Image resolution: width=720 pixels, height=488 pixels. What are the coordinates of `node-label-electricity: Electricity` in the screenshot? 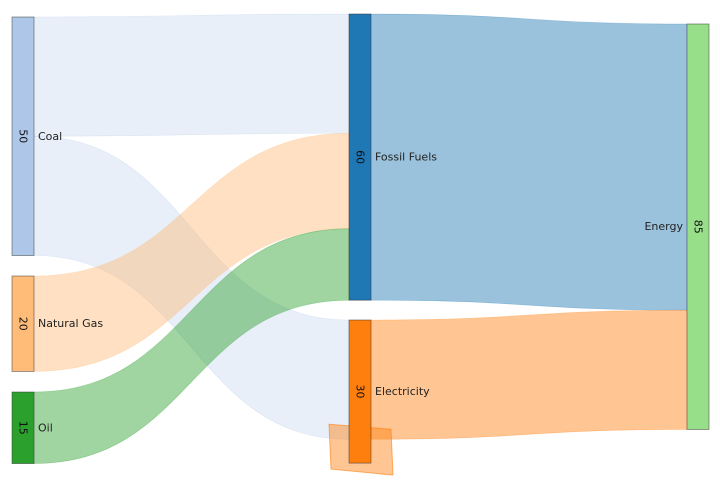 It's located at (402, 391).